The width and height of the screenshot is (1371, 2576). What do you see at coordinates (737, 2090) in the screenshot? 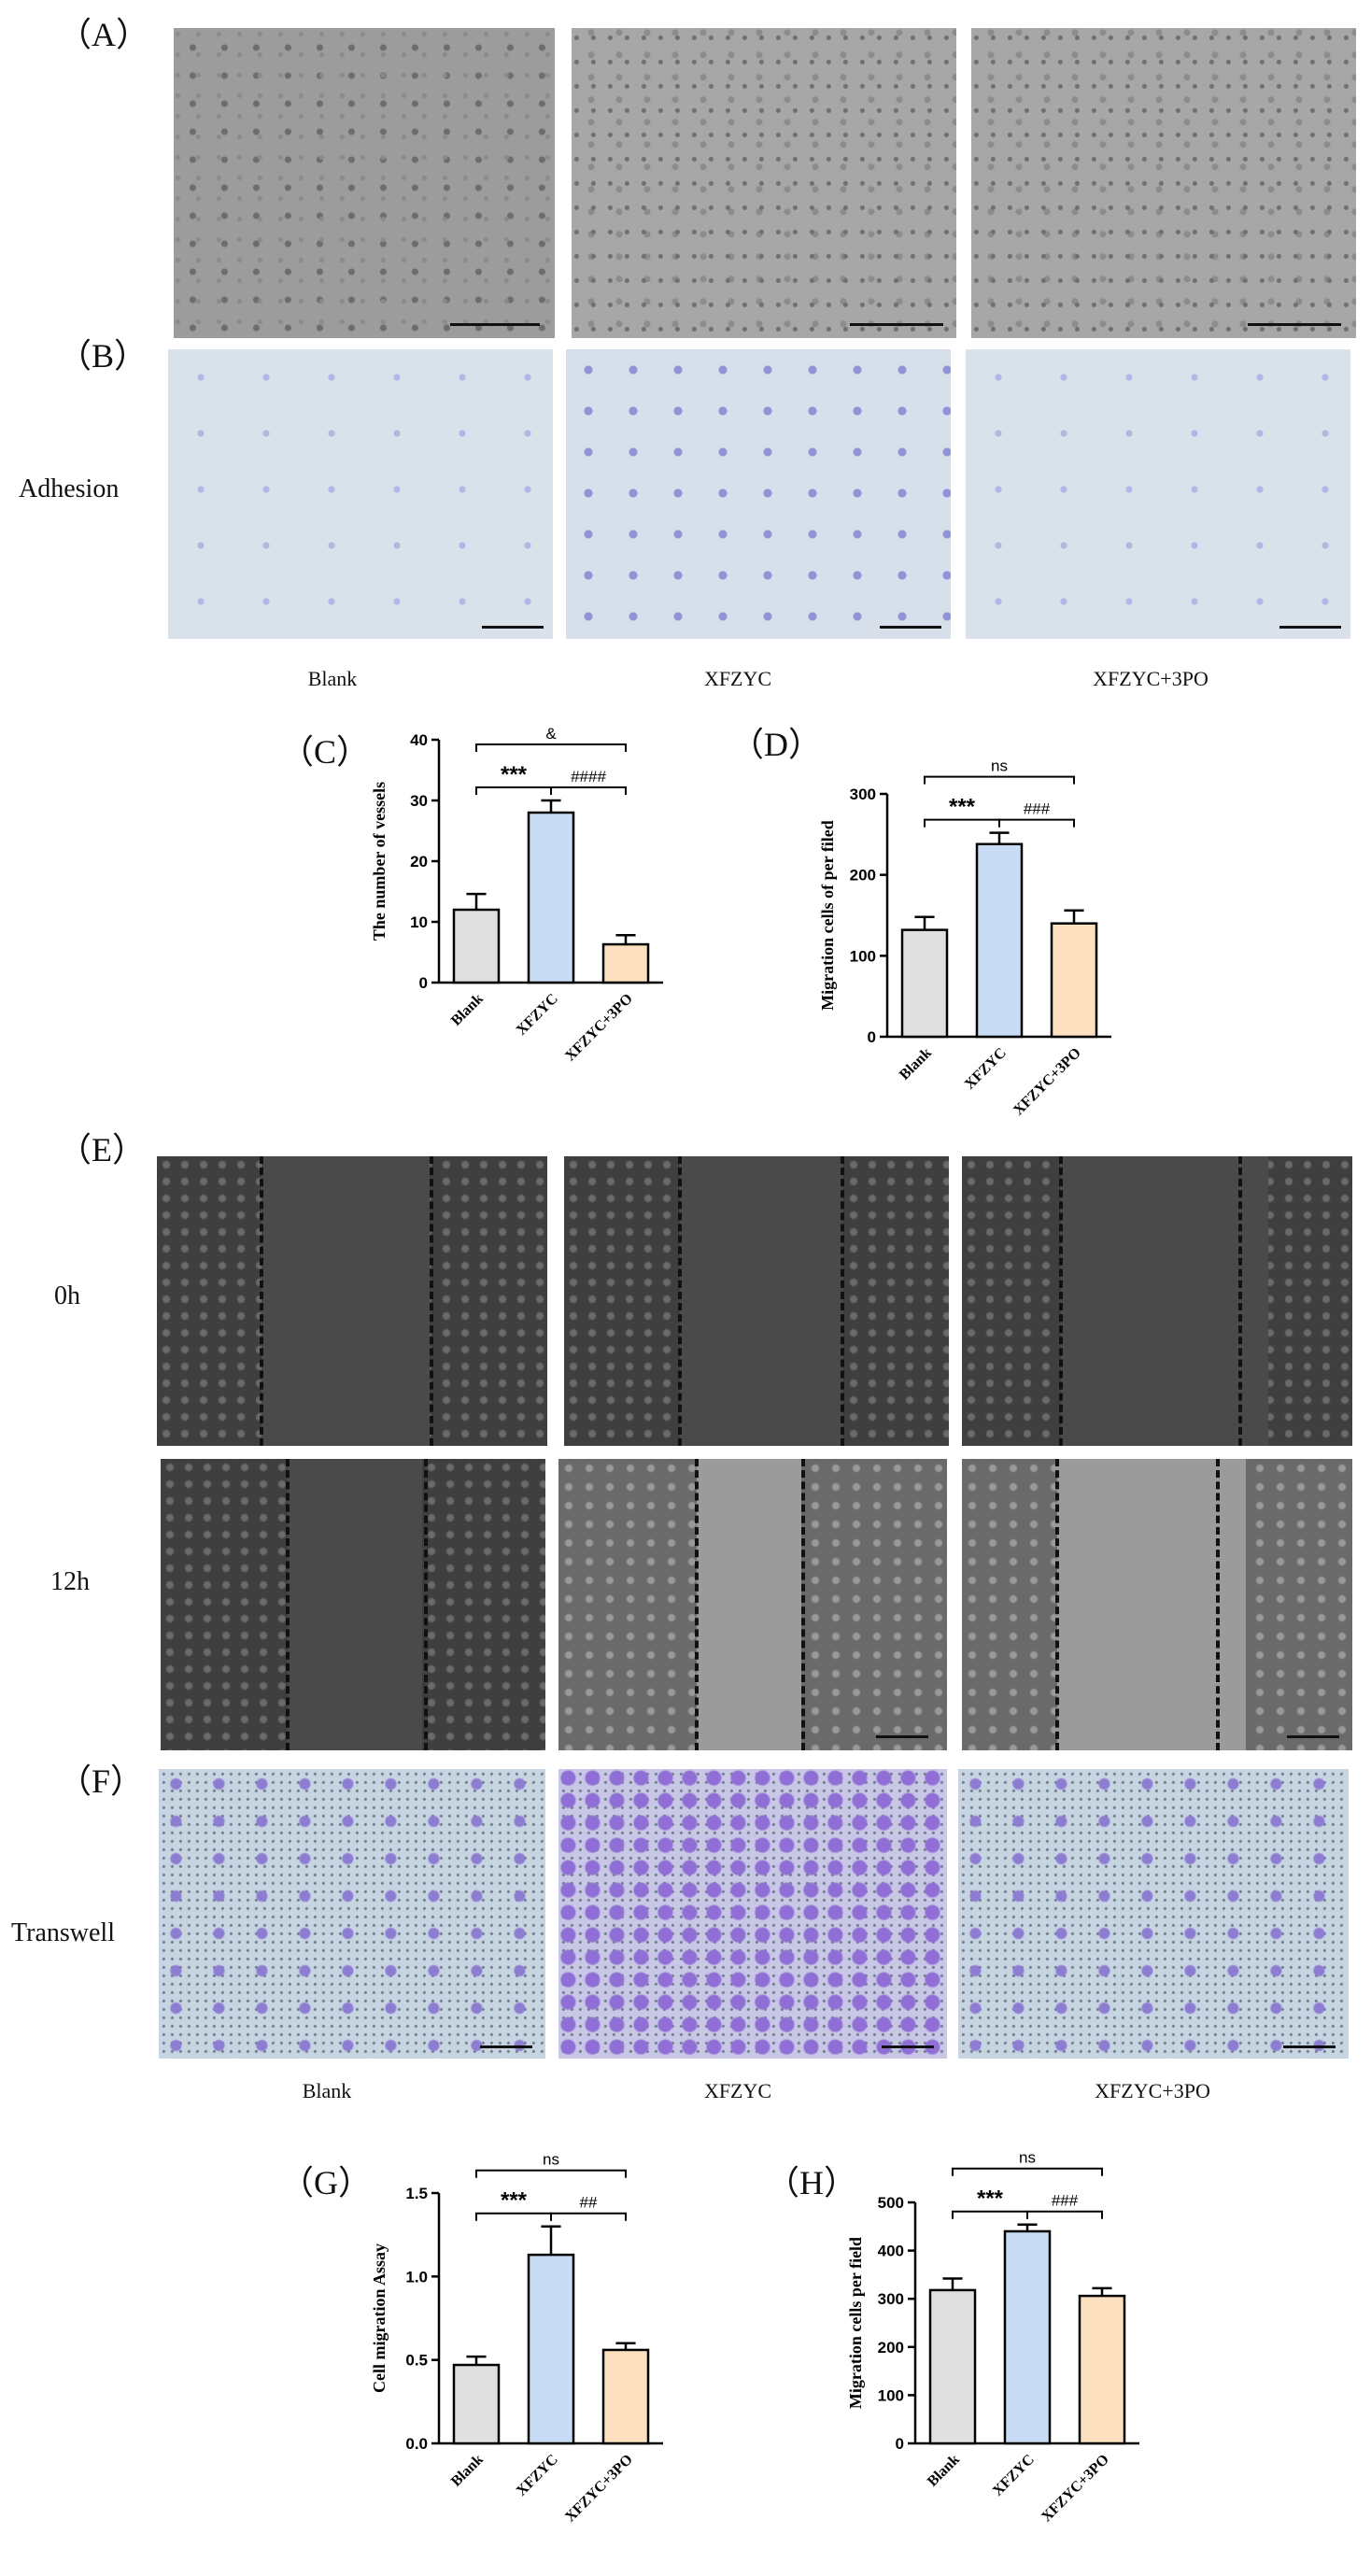
I see `group-label-xfzyc-bottom: XFZYC` at bounding box center [737, 2090].